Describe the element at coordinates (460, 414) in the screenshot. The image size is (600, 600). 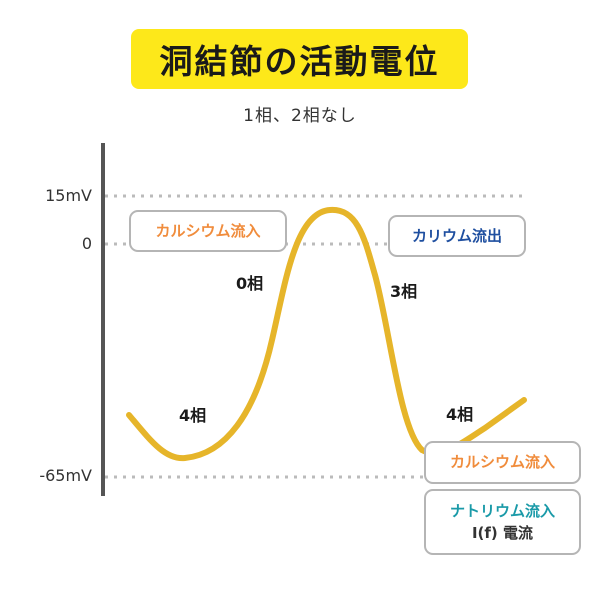
I see `phase-label-4-right: 4相` at that location.